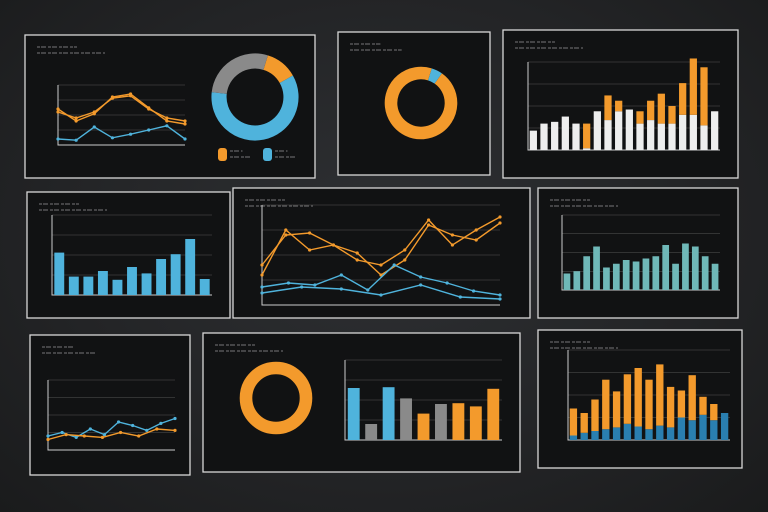 The width and height of the screenshot is (768, 512). I want to click on dashboard-panel-p1, so click(170, 106).